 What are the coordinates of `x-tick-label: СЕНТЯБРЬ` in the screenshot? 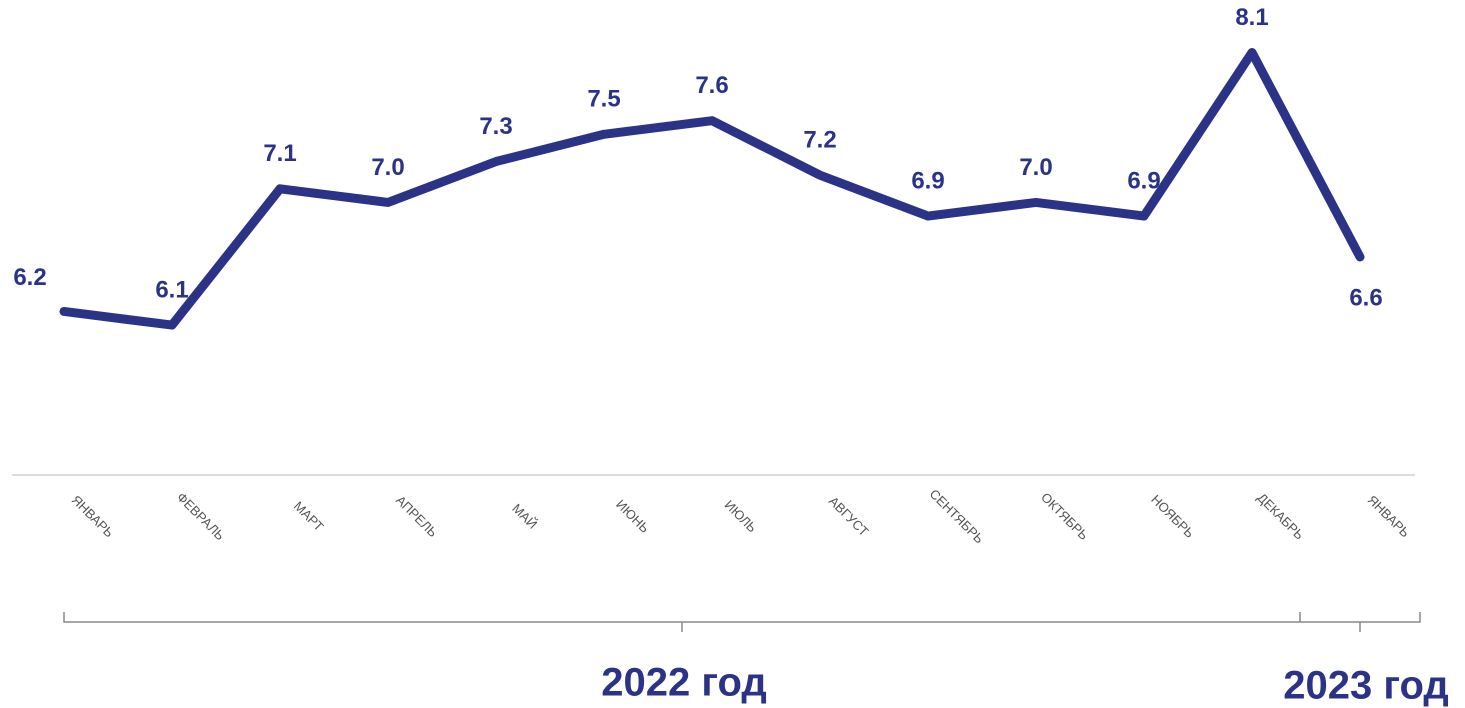 It's located at (957, 516).